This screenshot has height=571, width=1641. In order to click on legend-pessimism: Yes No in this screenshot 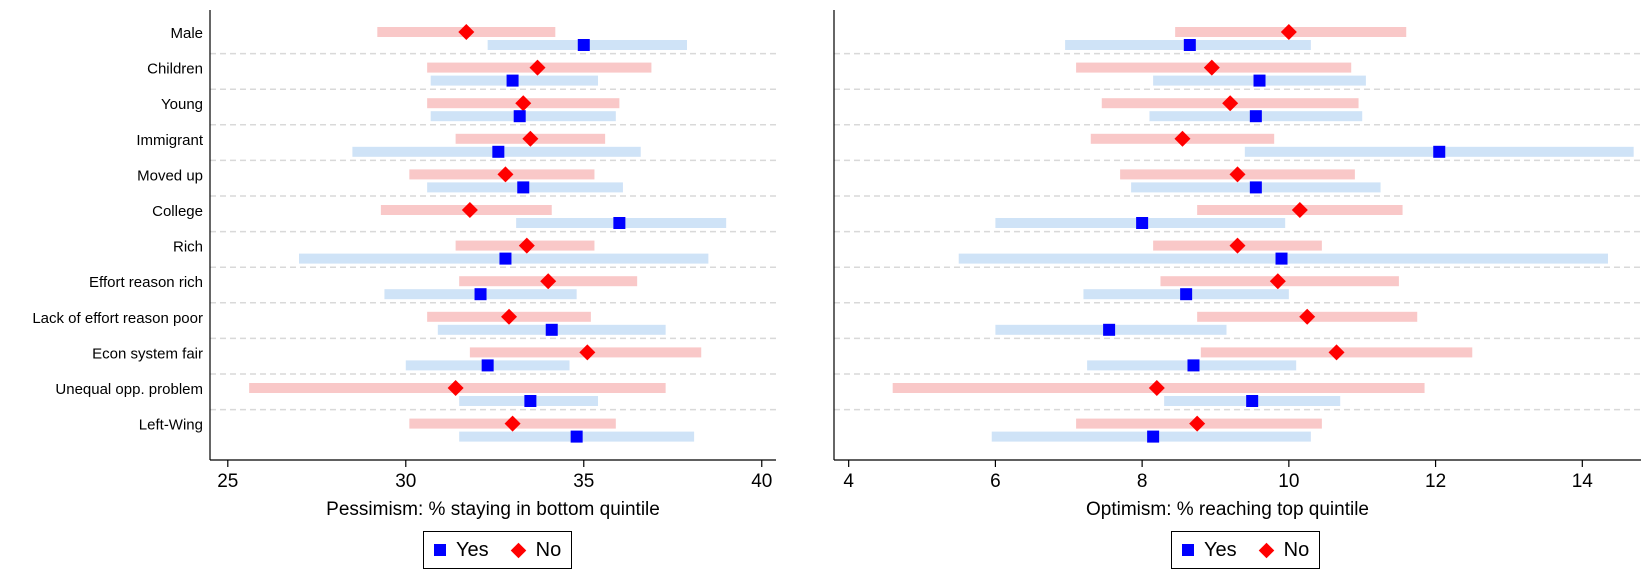, I will do `click(498, 550)`.